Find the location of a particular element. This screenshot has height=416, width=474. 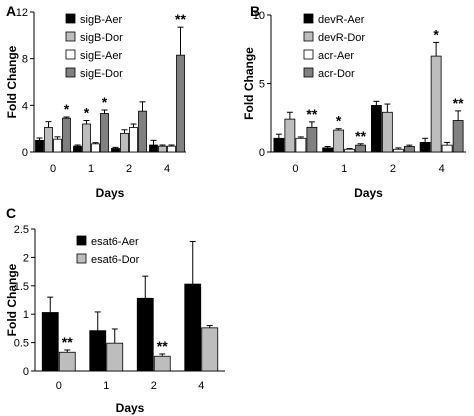

y-tick-label: 1.5 is located at coordinates (21, 287).